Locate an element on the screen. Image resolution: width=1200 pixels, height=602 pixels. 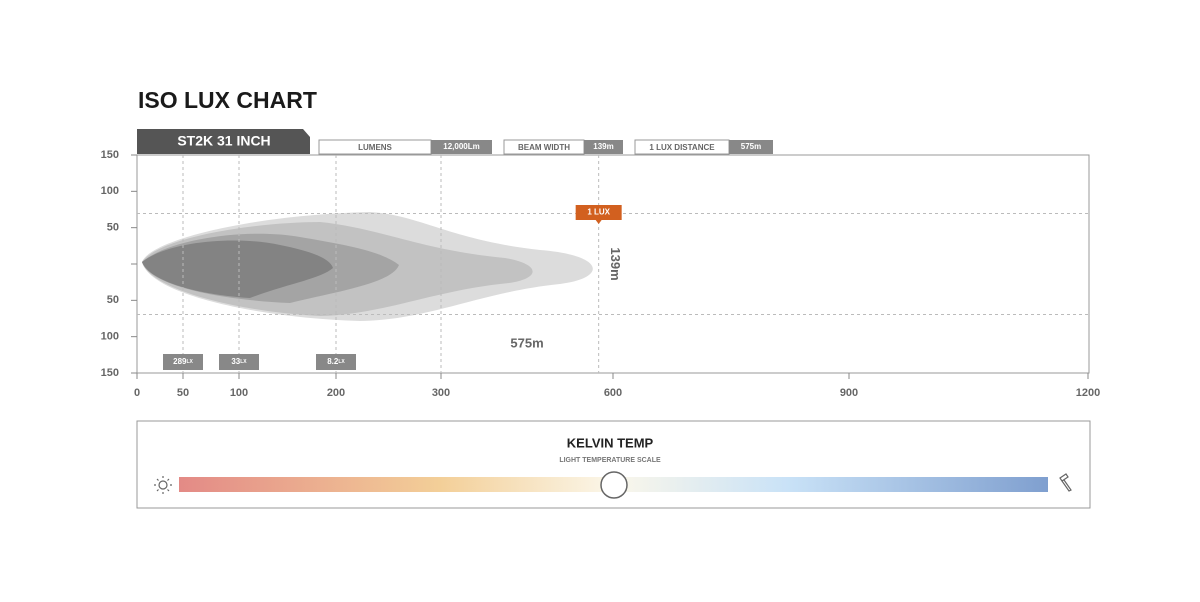
zone-label: 8.2LX is located at coordinates (336, 361).